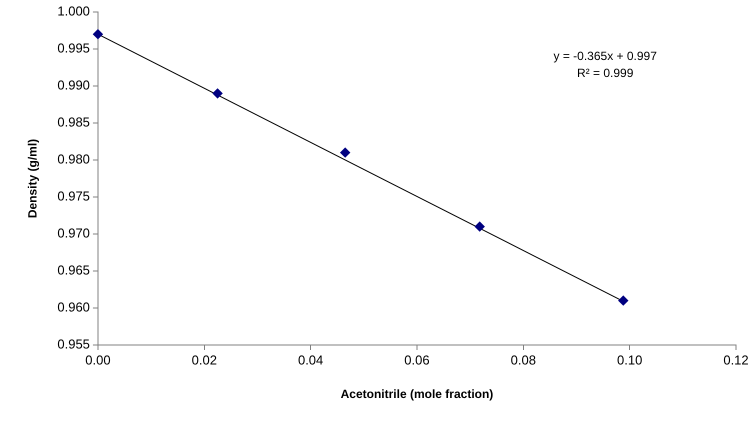 The height and width of the screenshot is (430, 752). I want to click on x-axis-title: Acetonitrile (mole fraction), so click(417, 394).